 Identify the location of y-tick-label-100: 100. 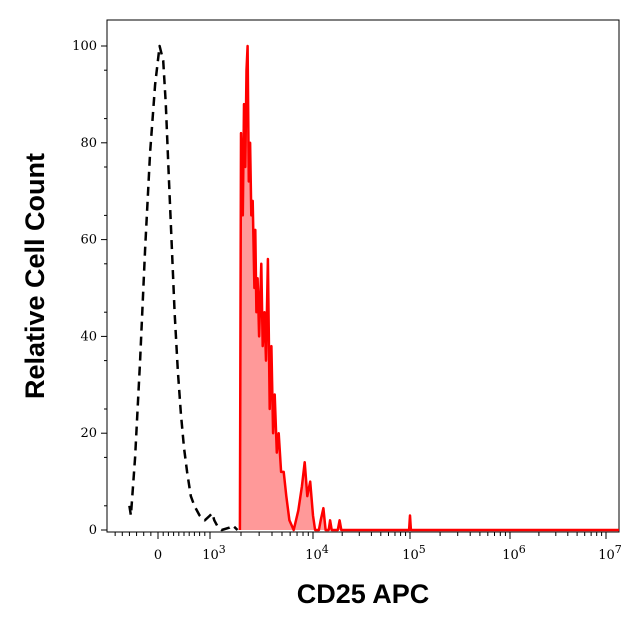
(84, 46).